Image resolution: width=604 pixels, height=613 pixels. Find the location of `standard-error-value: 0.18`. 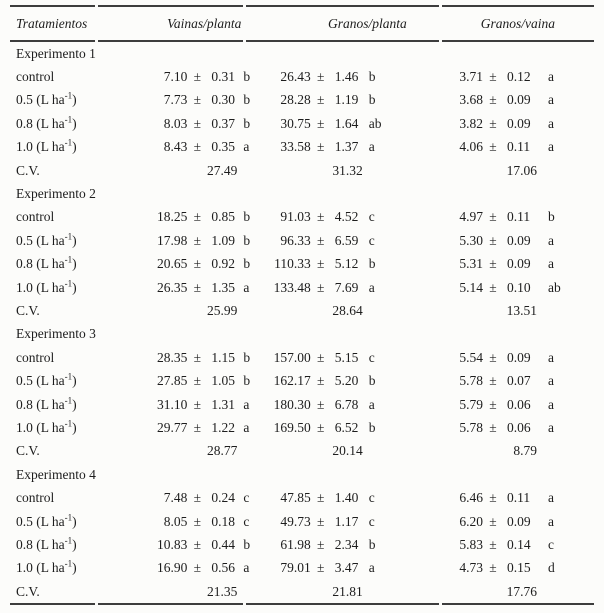

standard-error-value: 0.18 is located at coordinates (223, 521).